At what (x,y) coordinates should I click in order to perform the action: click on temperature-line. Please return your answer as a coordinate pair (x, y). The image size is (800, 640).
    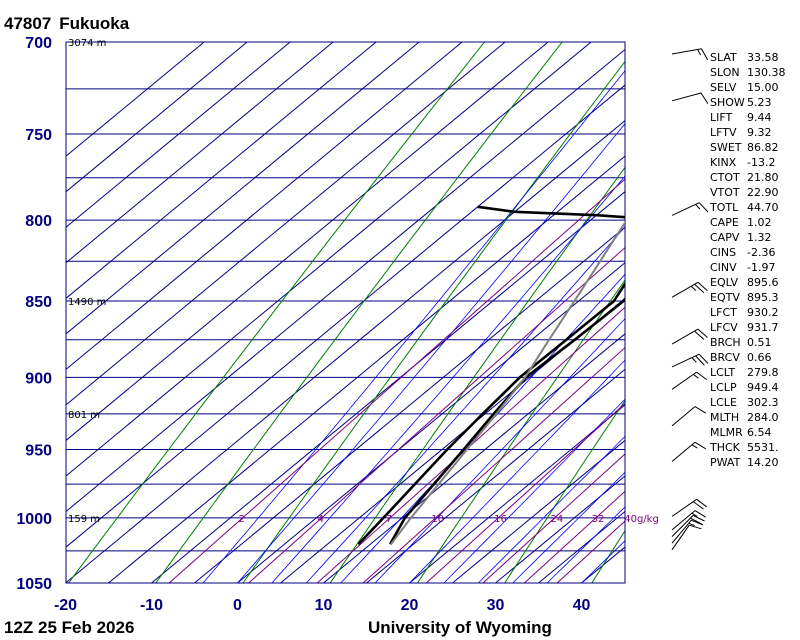
    Looking at the image, I should click on (506, 421).